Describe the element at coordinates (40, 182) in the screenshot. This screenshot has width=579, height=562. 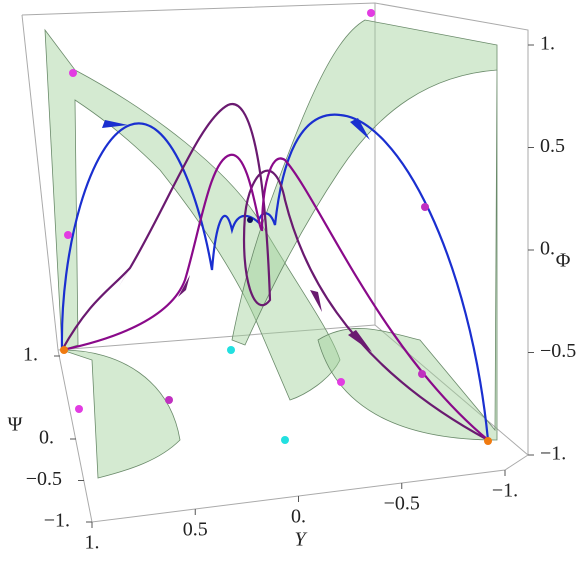
I see `box-edge` at that location.